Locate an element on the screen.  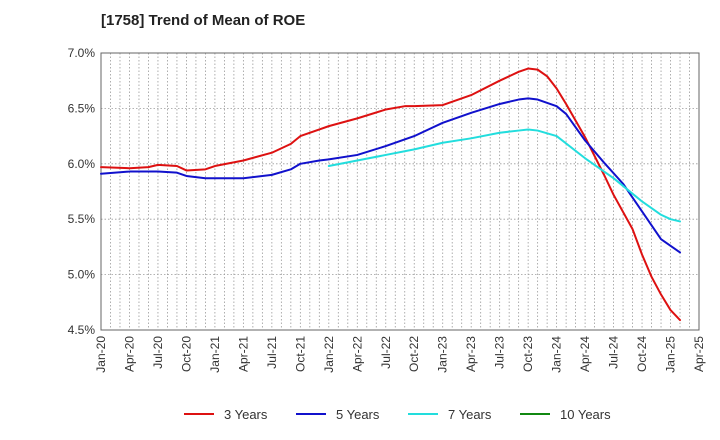
x-tick-label: Apr-24 is located at coordinates (585, 354).